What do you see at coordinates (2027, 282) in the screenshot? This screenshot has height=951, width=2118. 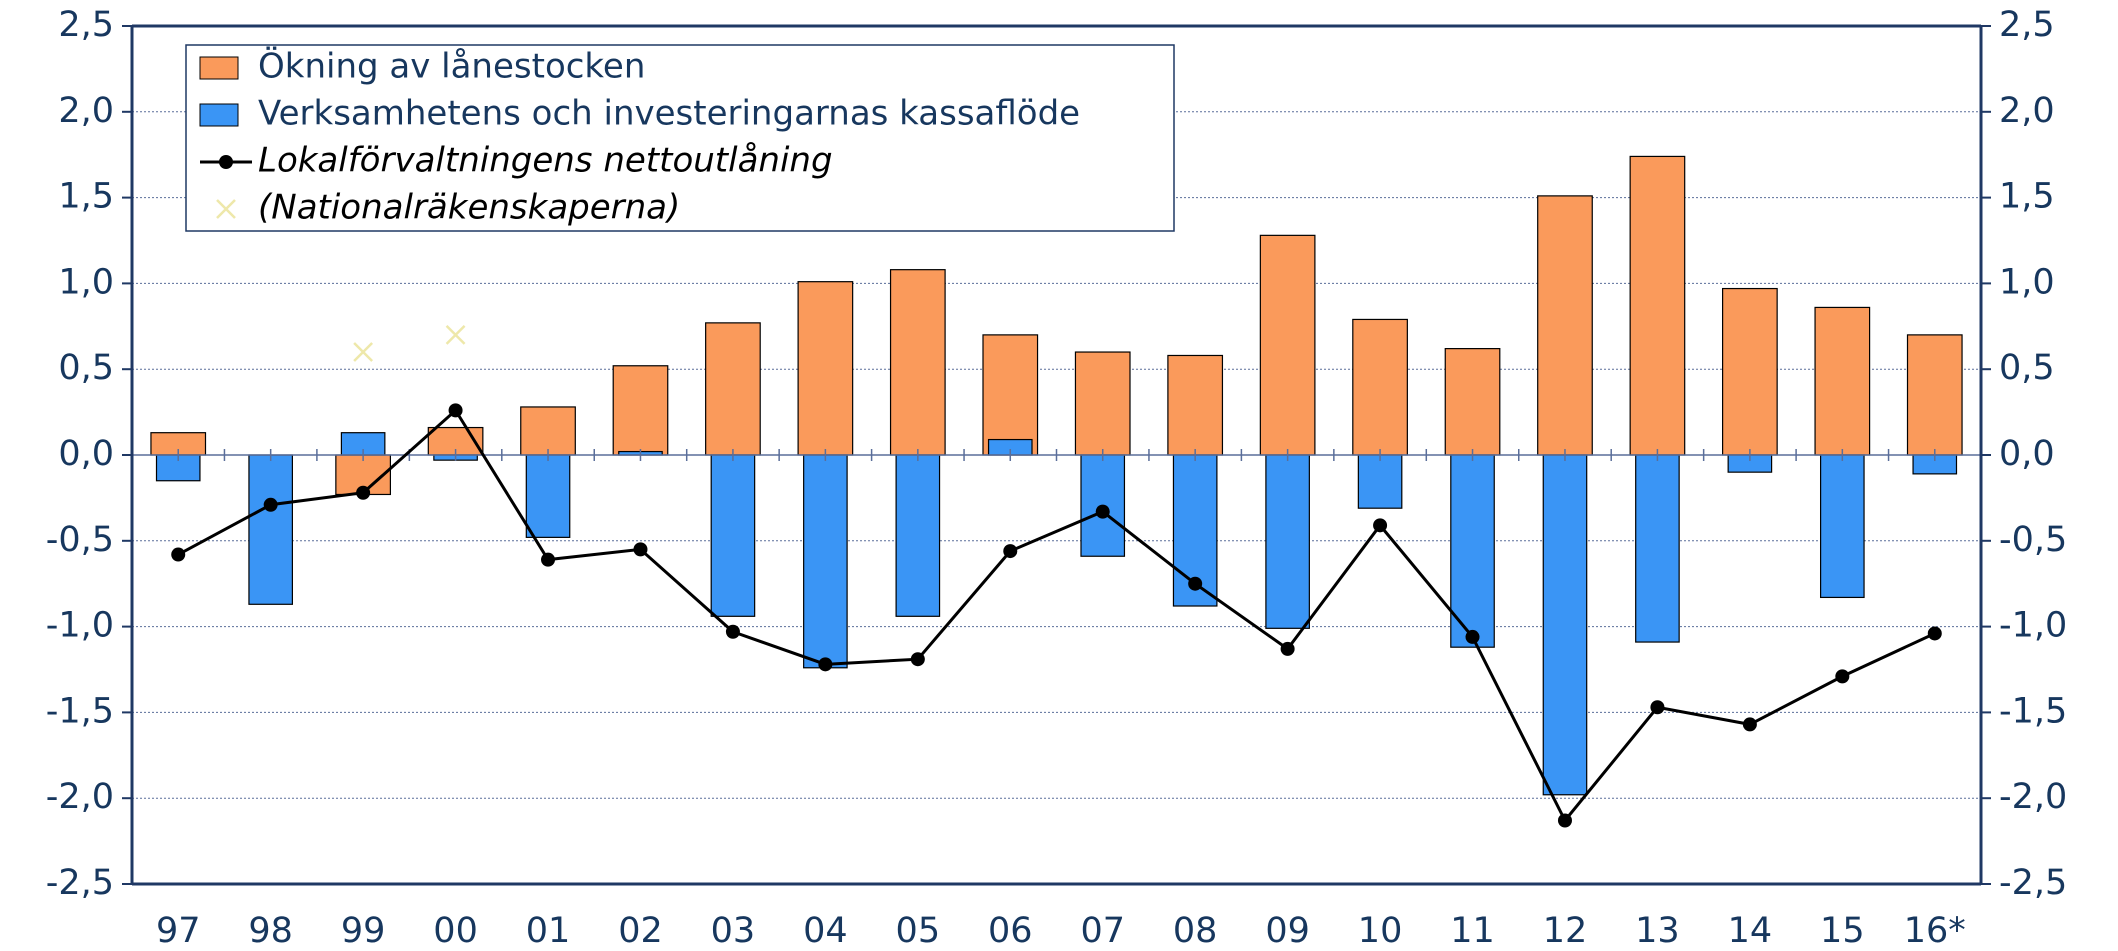 I see `y2-tick-label: 1,0` at bounding box center [2027, 282].